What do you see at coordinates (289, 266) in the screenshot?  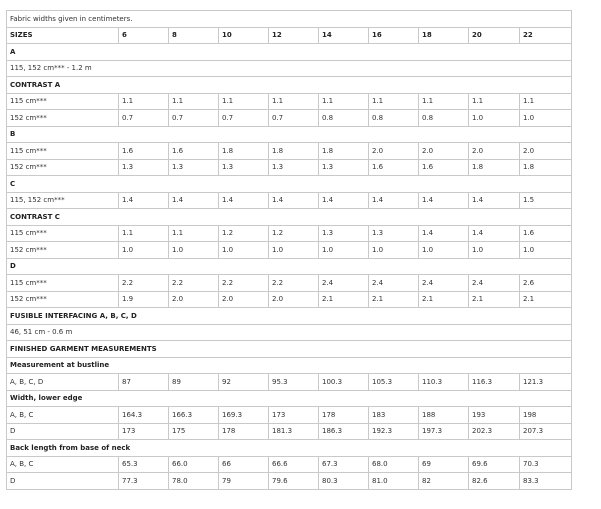 I see `section-row: D` at bounding box center [289, 266].